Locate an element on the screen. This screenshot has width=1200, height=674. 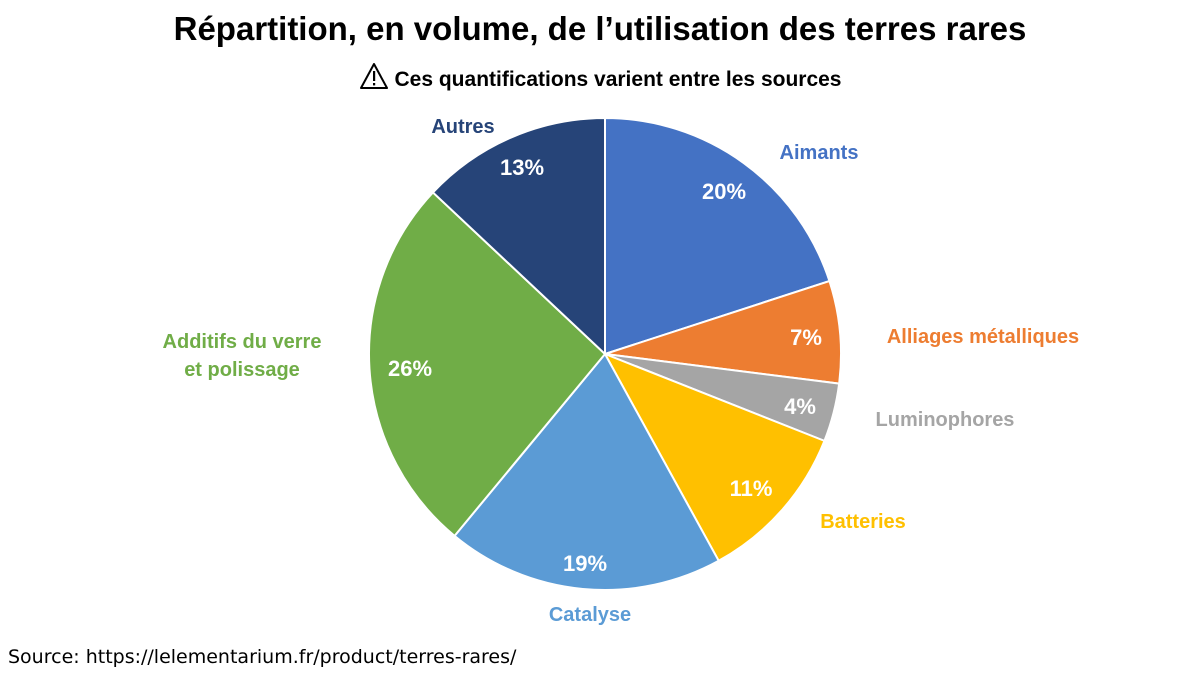
category-label: Aimants is located at coordinates (819, 153).